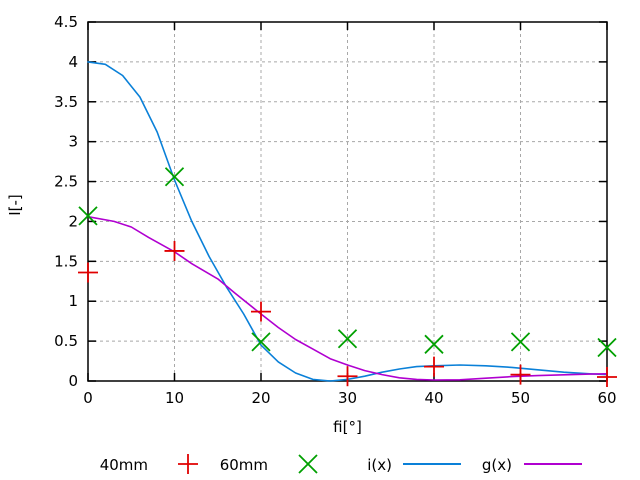  I want to click on x-tick-label: 50, so click(520, 398).